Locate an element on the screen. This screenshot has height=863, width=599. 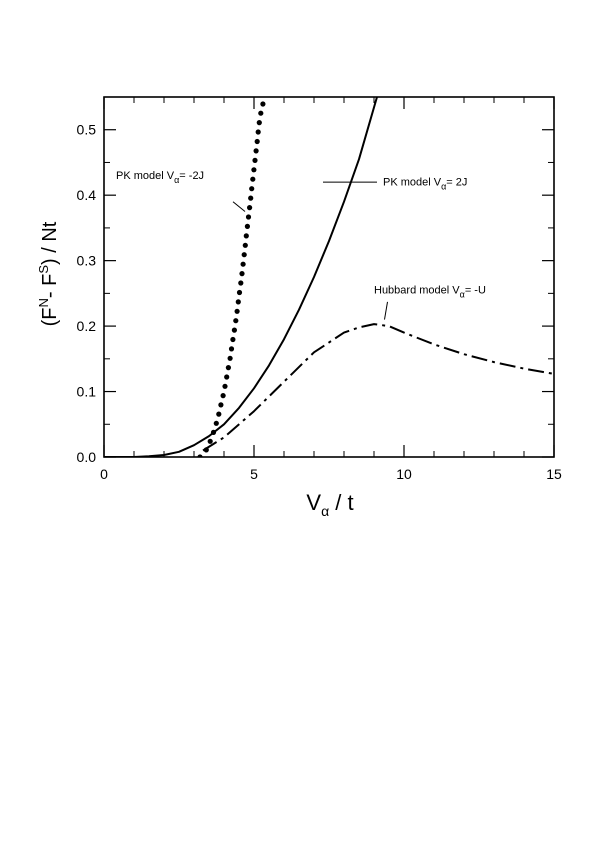
y-axis-label-p3: ) / Nt is located at coordinates (50, 243).